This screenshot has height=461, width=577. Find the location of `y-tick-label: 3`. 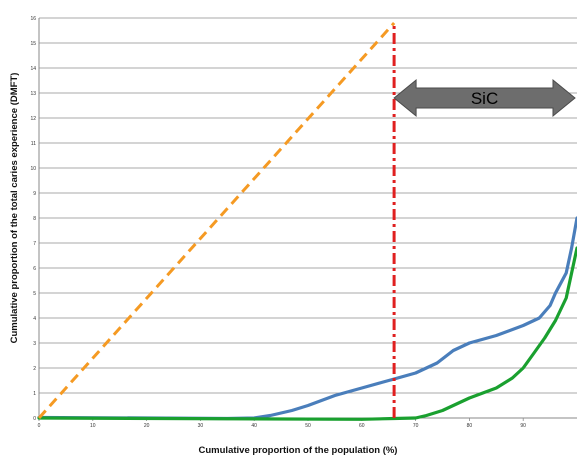

y-tick-label: 3 is located at coordinates (34, 344).